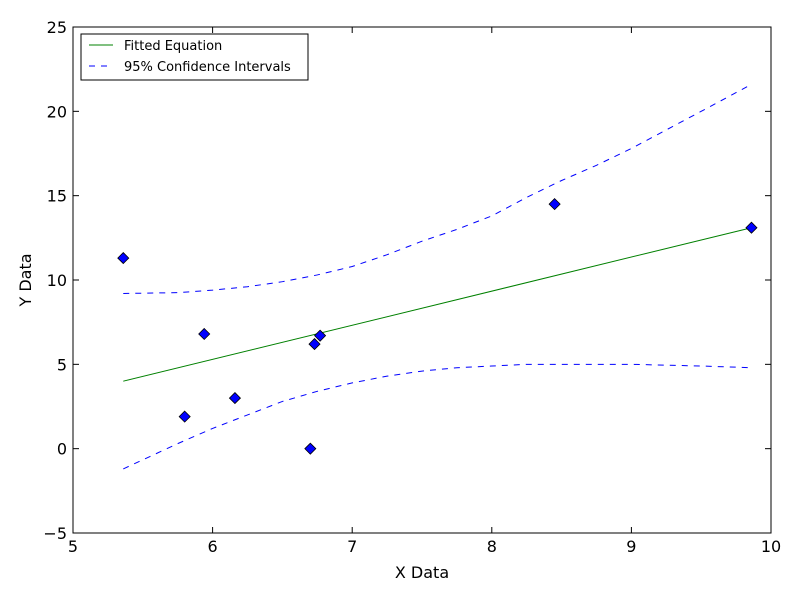 The image size is (800, 600). What do you see at coordinates (492, 546) in the screenshot?
I see `x-tick-label: 8` at bounding box center [492, 546].